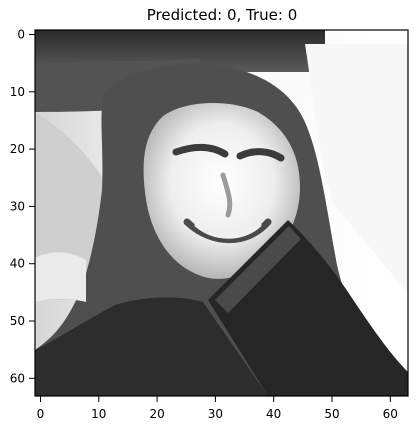 This screenshot has width=417, height=433. Describe the element at coordinates (60, 277) in the screenshot. I see `left-lower-light-region` at that location.